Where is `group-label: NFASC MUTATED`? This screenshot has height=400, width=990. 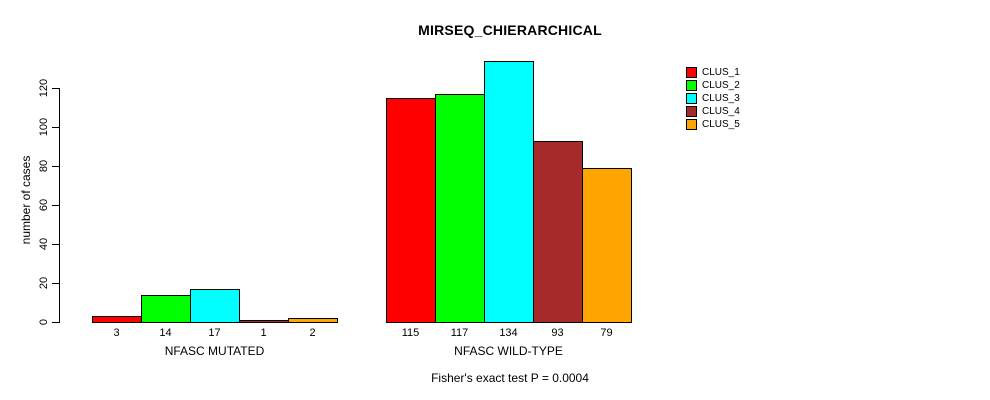 group-label: NFASC MUTATED is located at coordinates (214, 351).